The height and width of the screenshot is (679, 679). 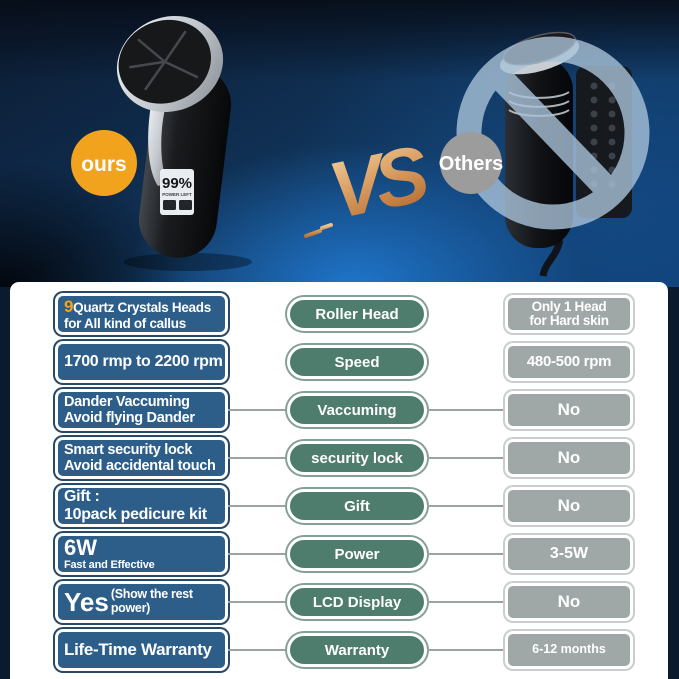 What do you see at coordinates (379, 182) in the screenshot?
I see `vs-mark: VS` at bounding box center [379, 182].